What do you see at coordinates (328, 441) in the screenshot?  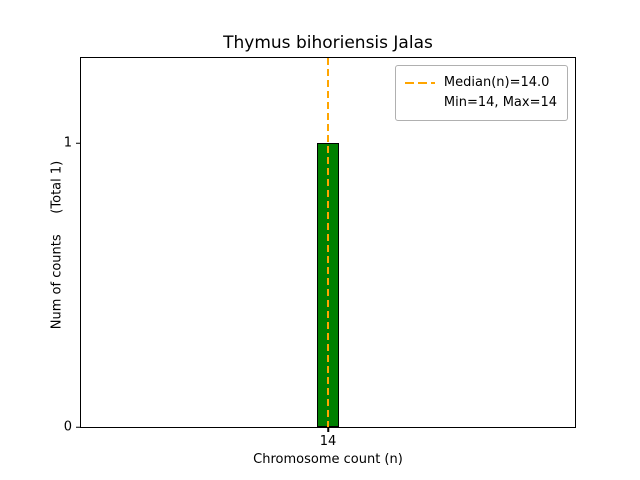 I see `x-tick-label: 14` at bounding box center [328, 441].